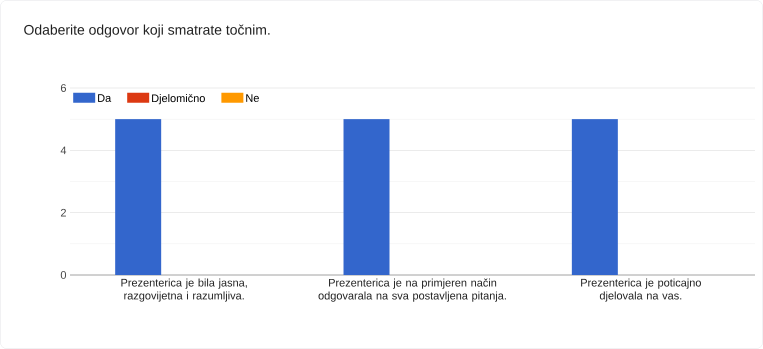  I want to click on y-tick-label: 0, so click(63, 275).